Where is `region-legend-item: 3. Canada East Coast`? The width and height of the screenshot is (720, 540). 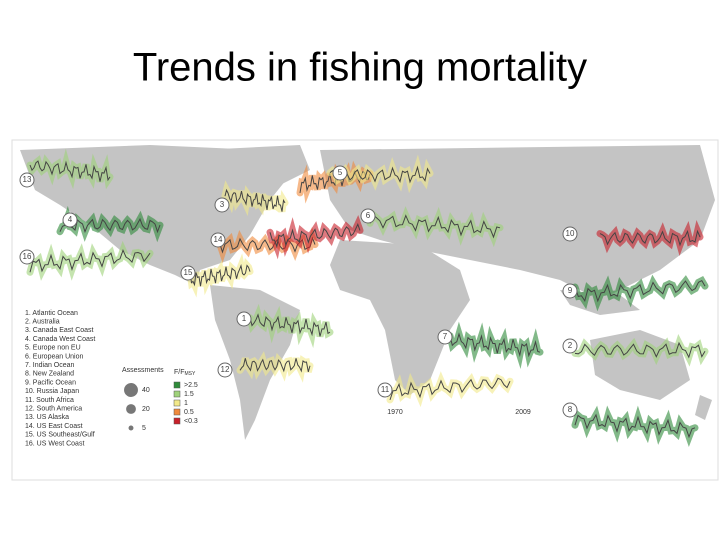 region-legend-item: 3. Canada East Coast is located at coordinates (59, 330).